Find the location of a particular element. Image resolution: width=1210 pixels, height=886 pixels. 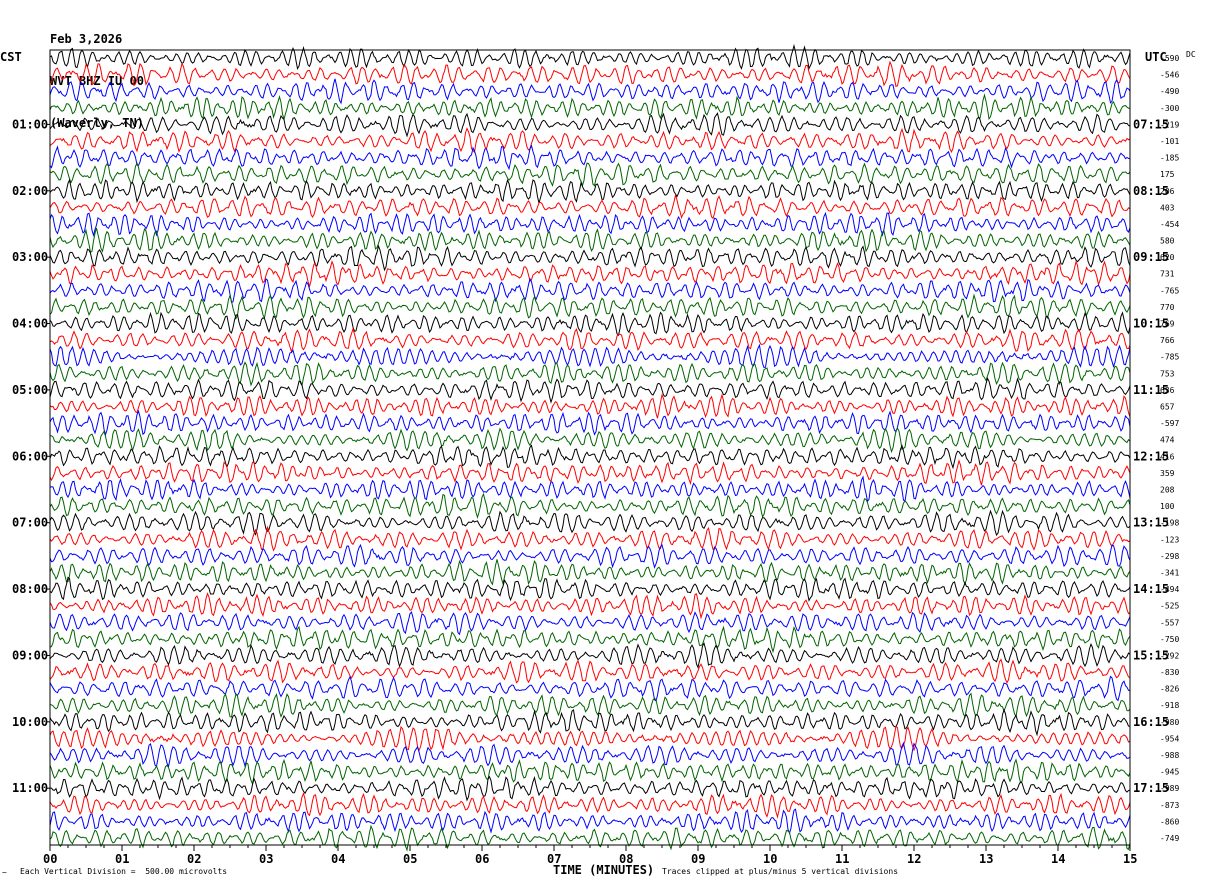

dc-offset-label: -123 is located at coordinates (1169, 539).